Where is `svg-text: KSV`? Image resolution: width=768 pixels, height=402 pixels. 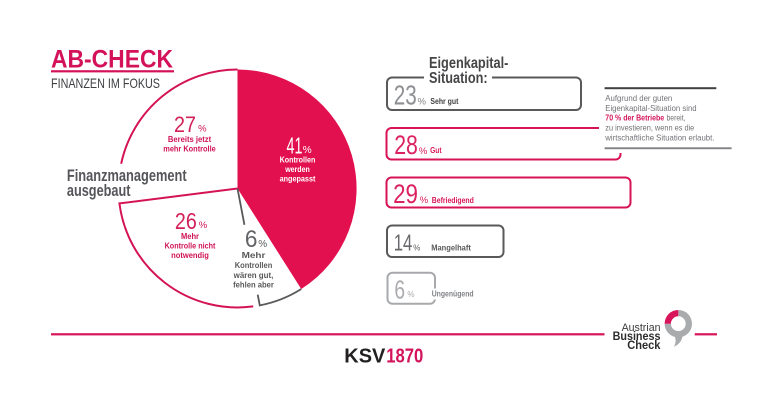 svg-text: KSV is located at coordinates (365, 357).